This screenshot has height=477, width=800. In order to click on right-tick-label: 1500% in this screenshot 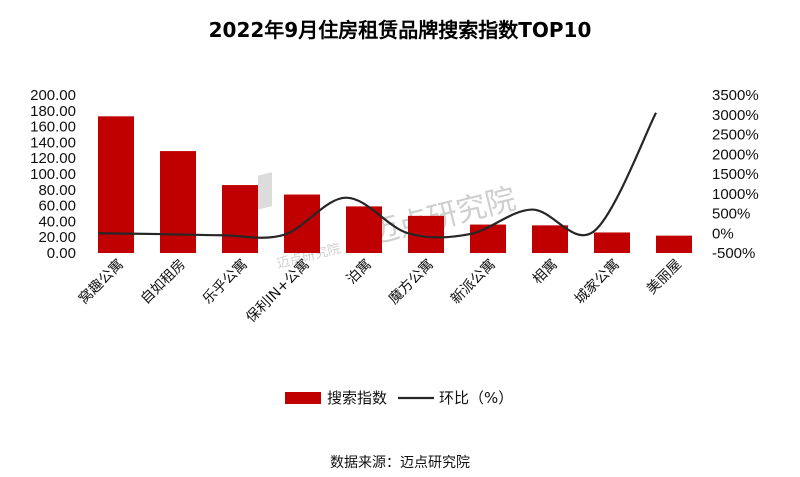, I will do `click(735, 174)`.